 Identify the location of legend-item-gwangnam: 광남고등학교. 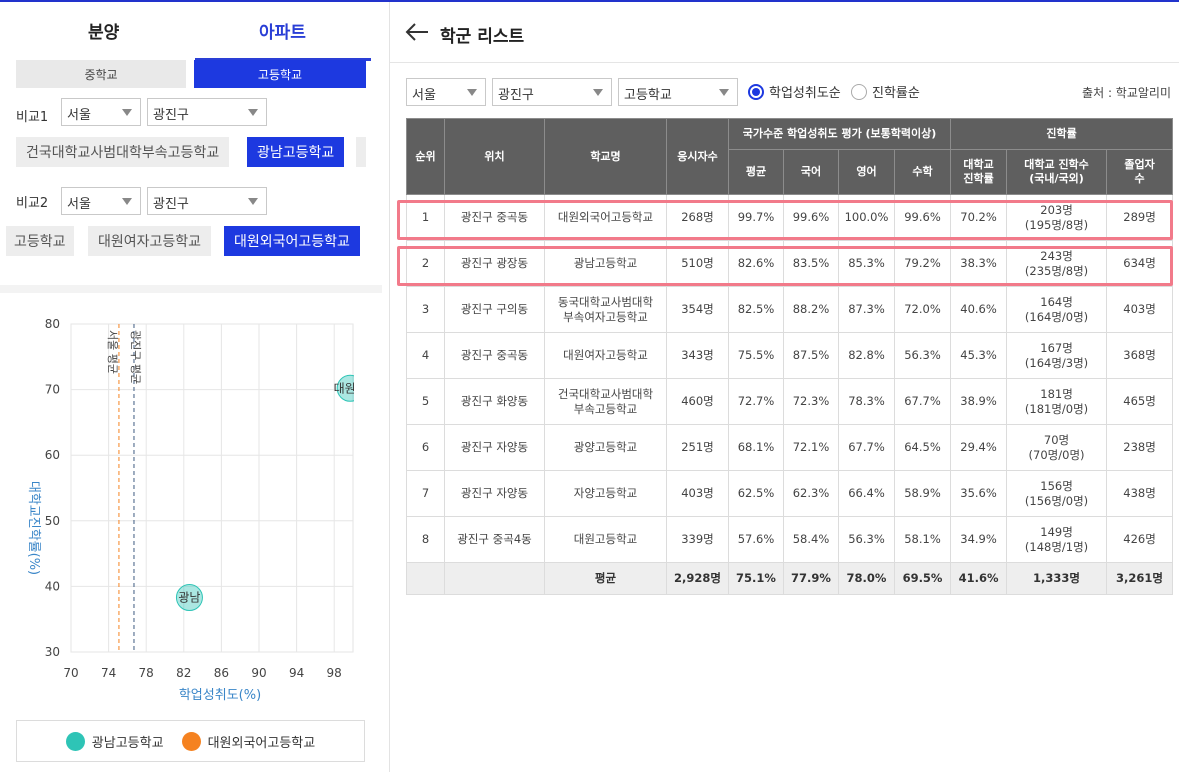
(114, 741).